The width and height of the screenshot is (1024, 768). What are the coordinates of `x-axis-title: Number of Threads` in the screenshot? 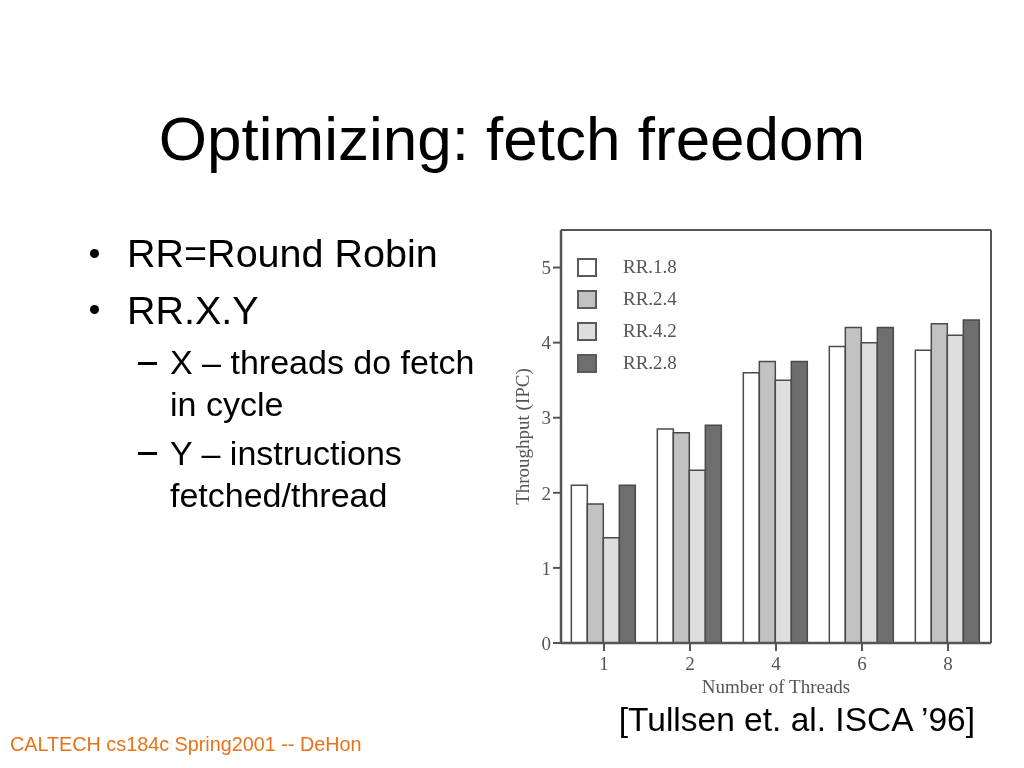 It's located at (776, 686).